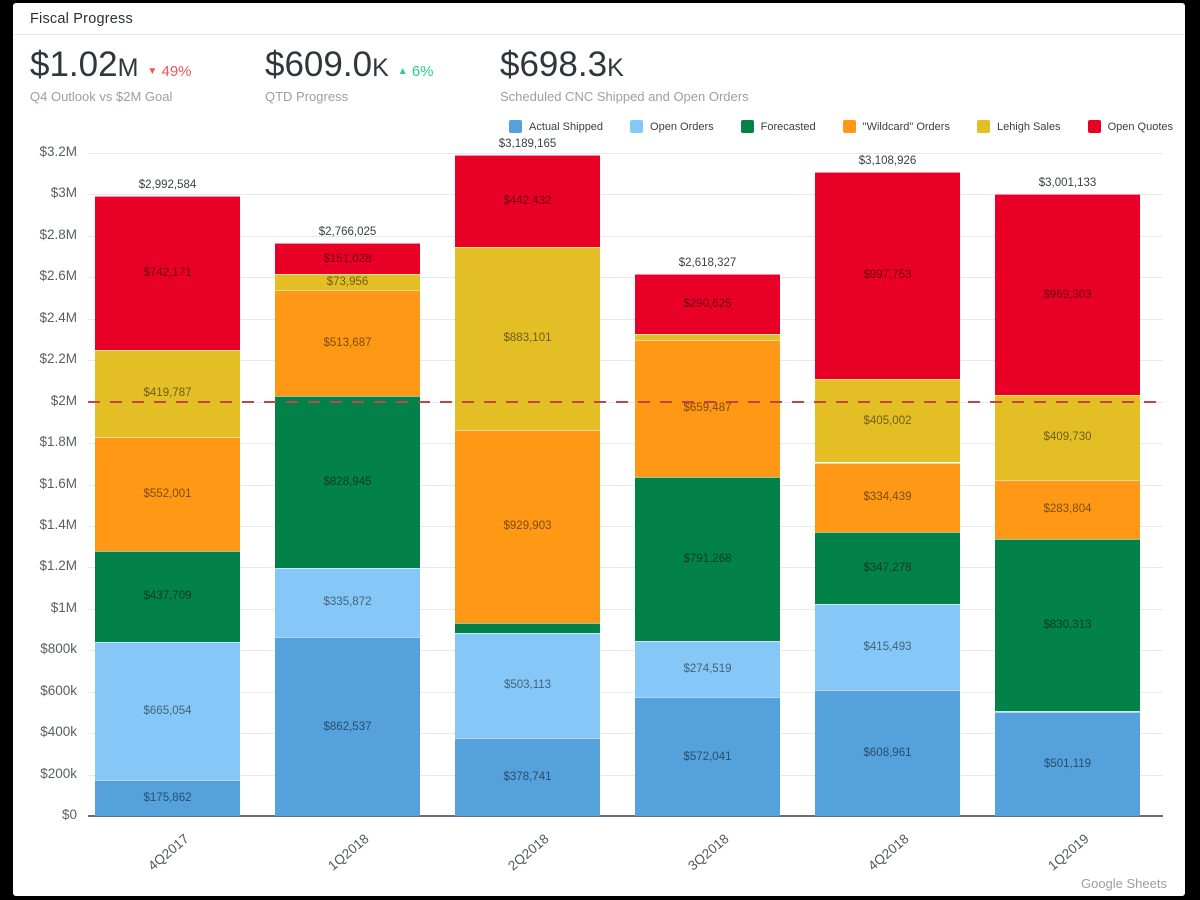 Image resolution: width=1200 pixels, height=900 pixels. I want to click on segment-value-label: $334,439, so click(887, 497).